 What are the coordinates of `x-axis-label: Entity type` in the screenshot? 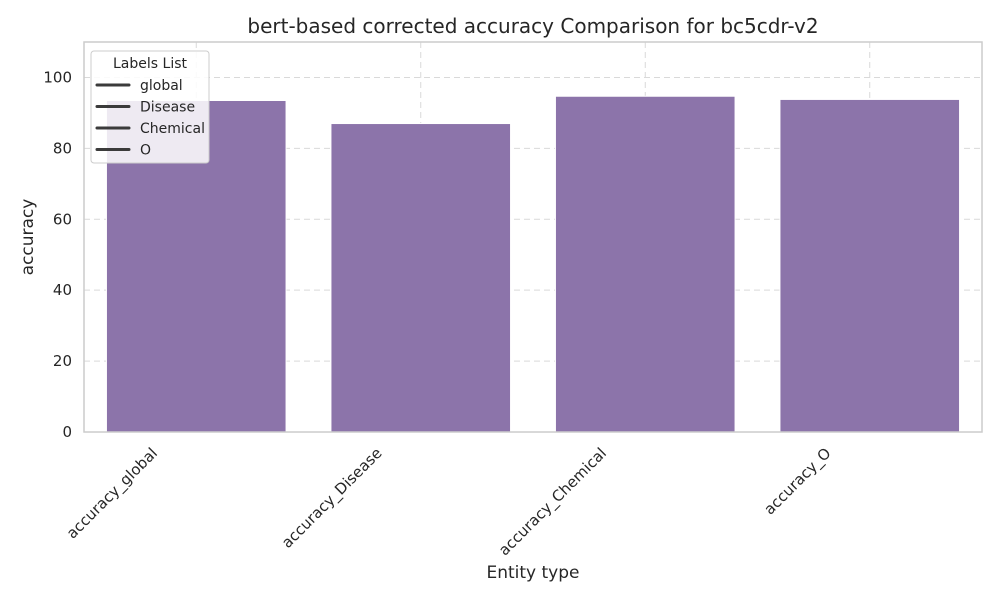 It's located at (532, 573).